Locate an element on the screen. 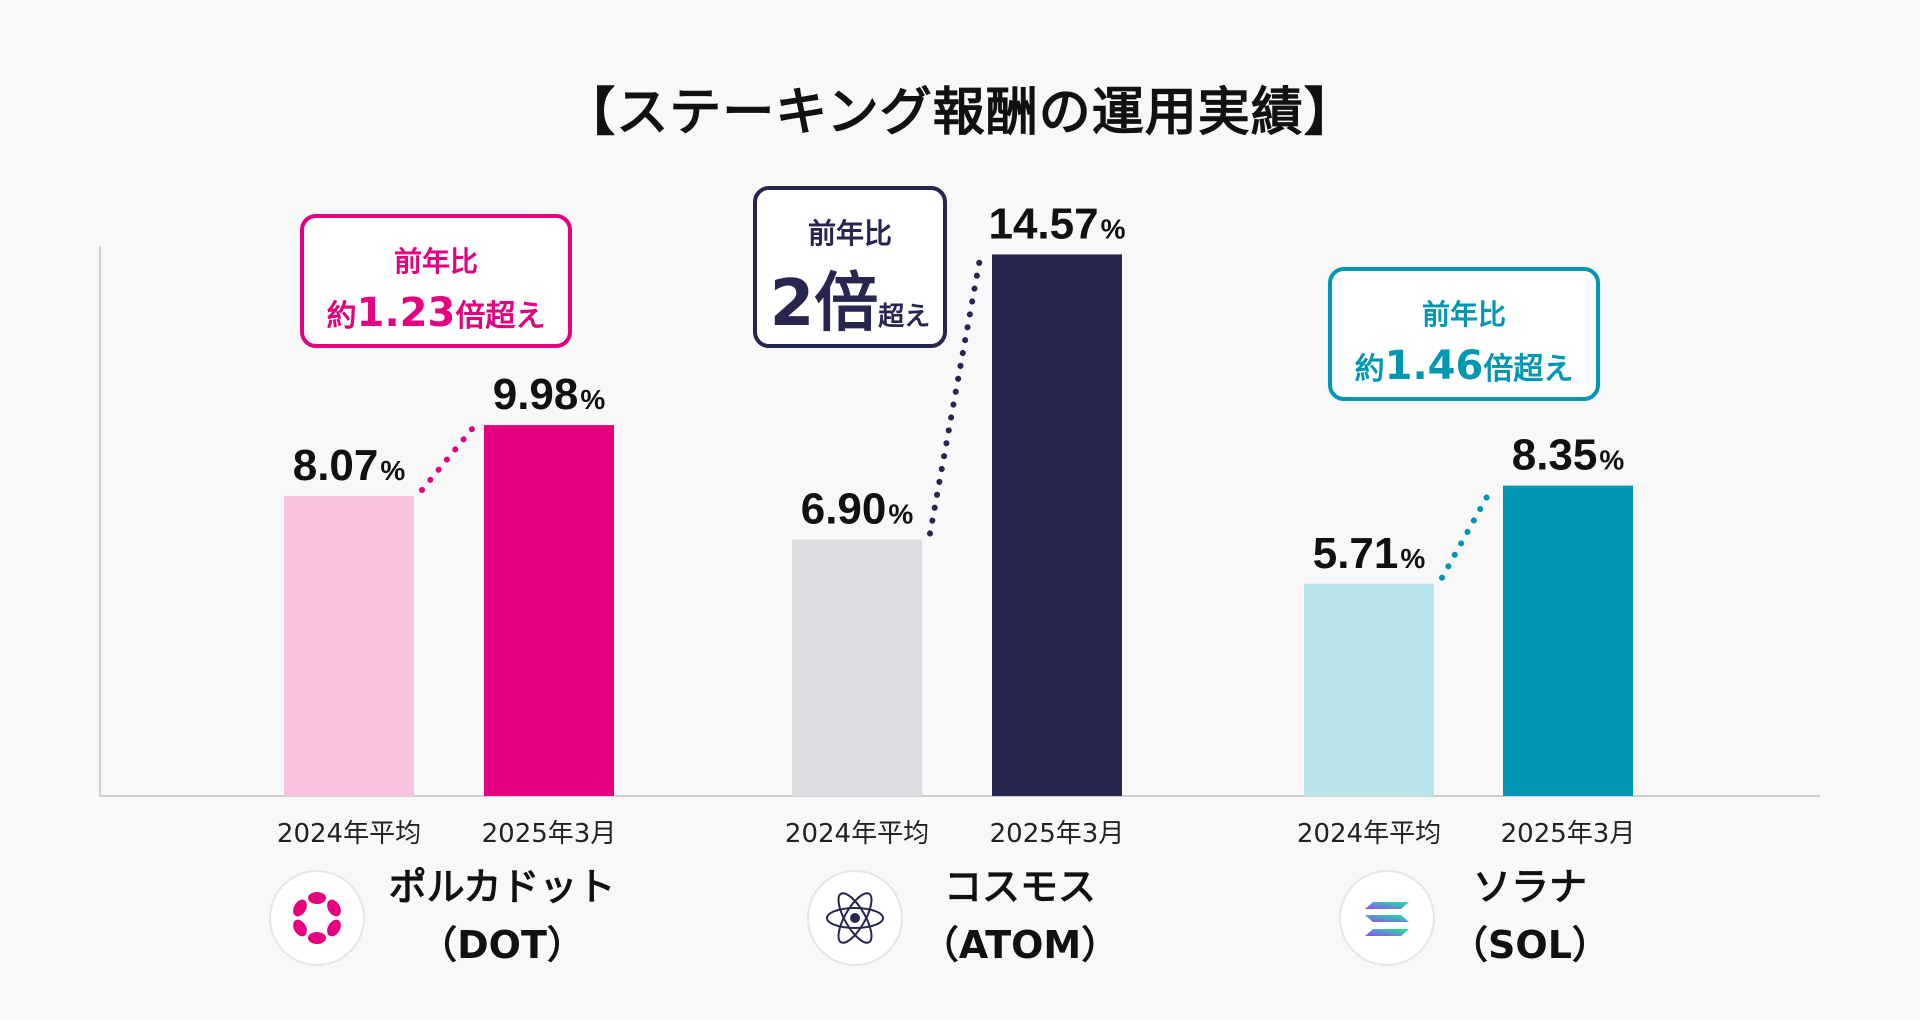 This screenshot has height=1020, width=1920. atom-ticker: （ATOM） is located at coordinates (1020, 945).